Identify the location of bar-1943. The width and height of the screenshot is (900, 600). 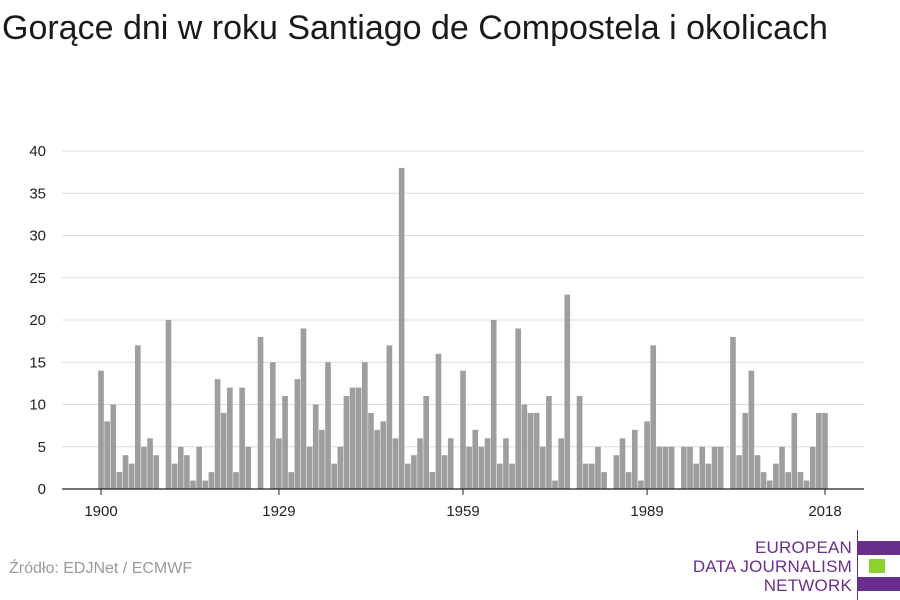
(365, 425).